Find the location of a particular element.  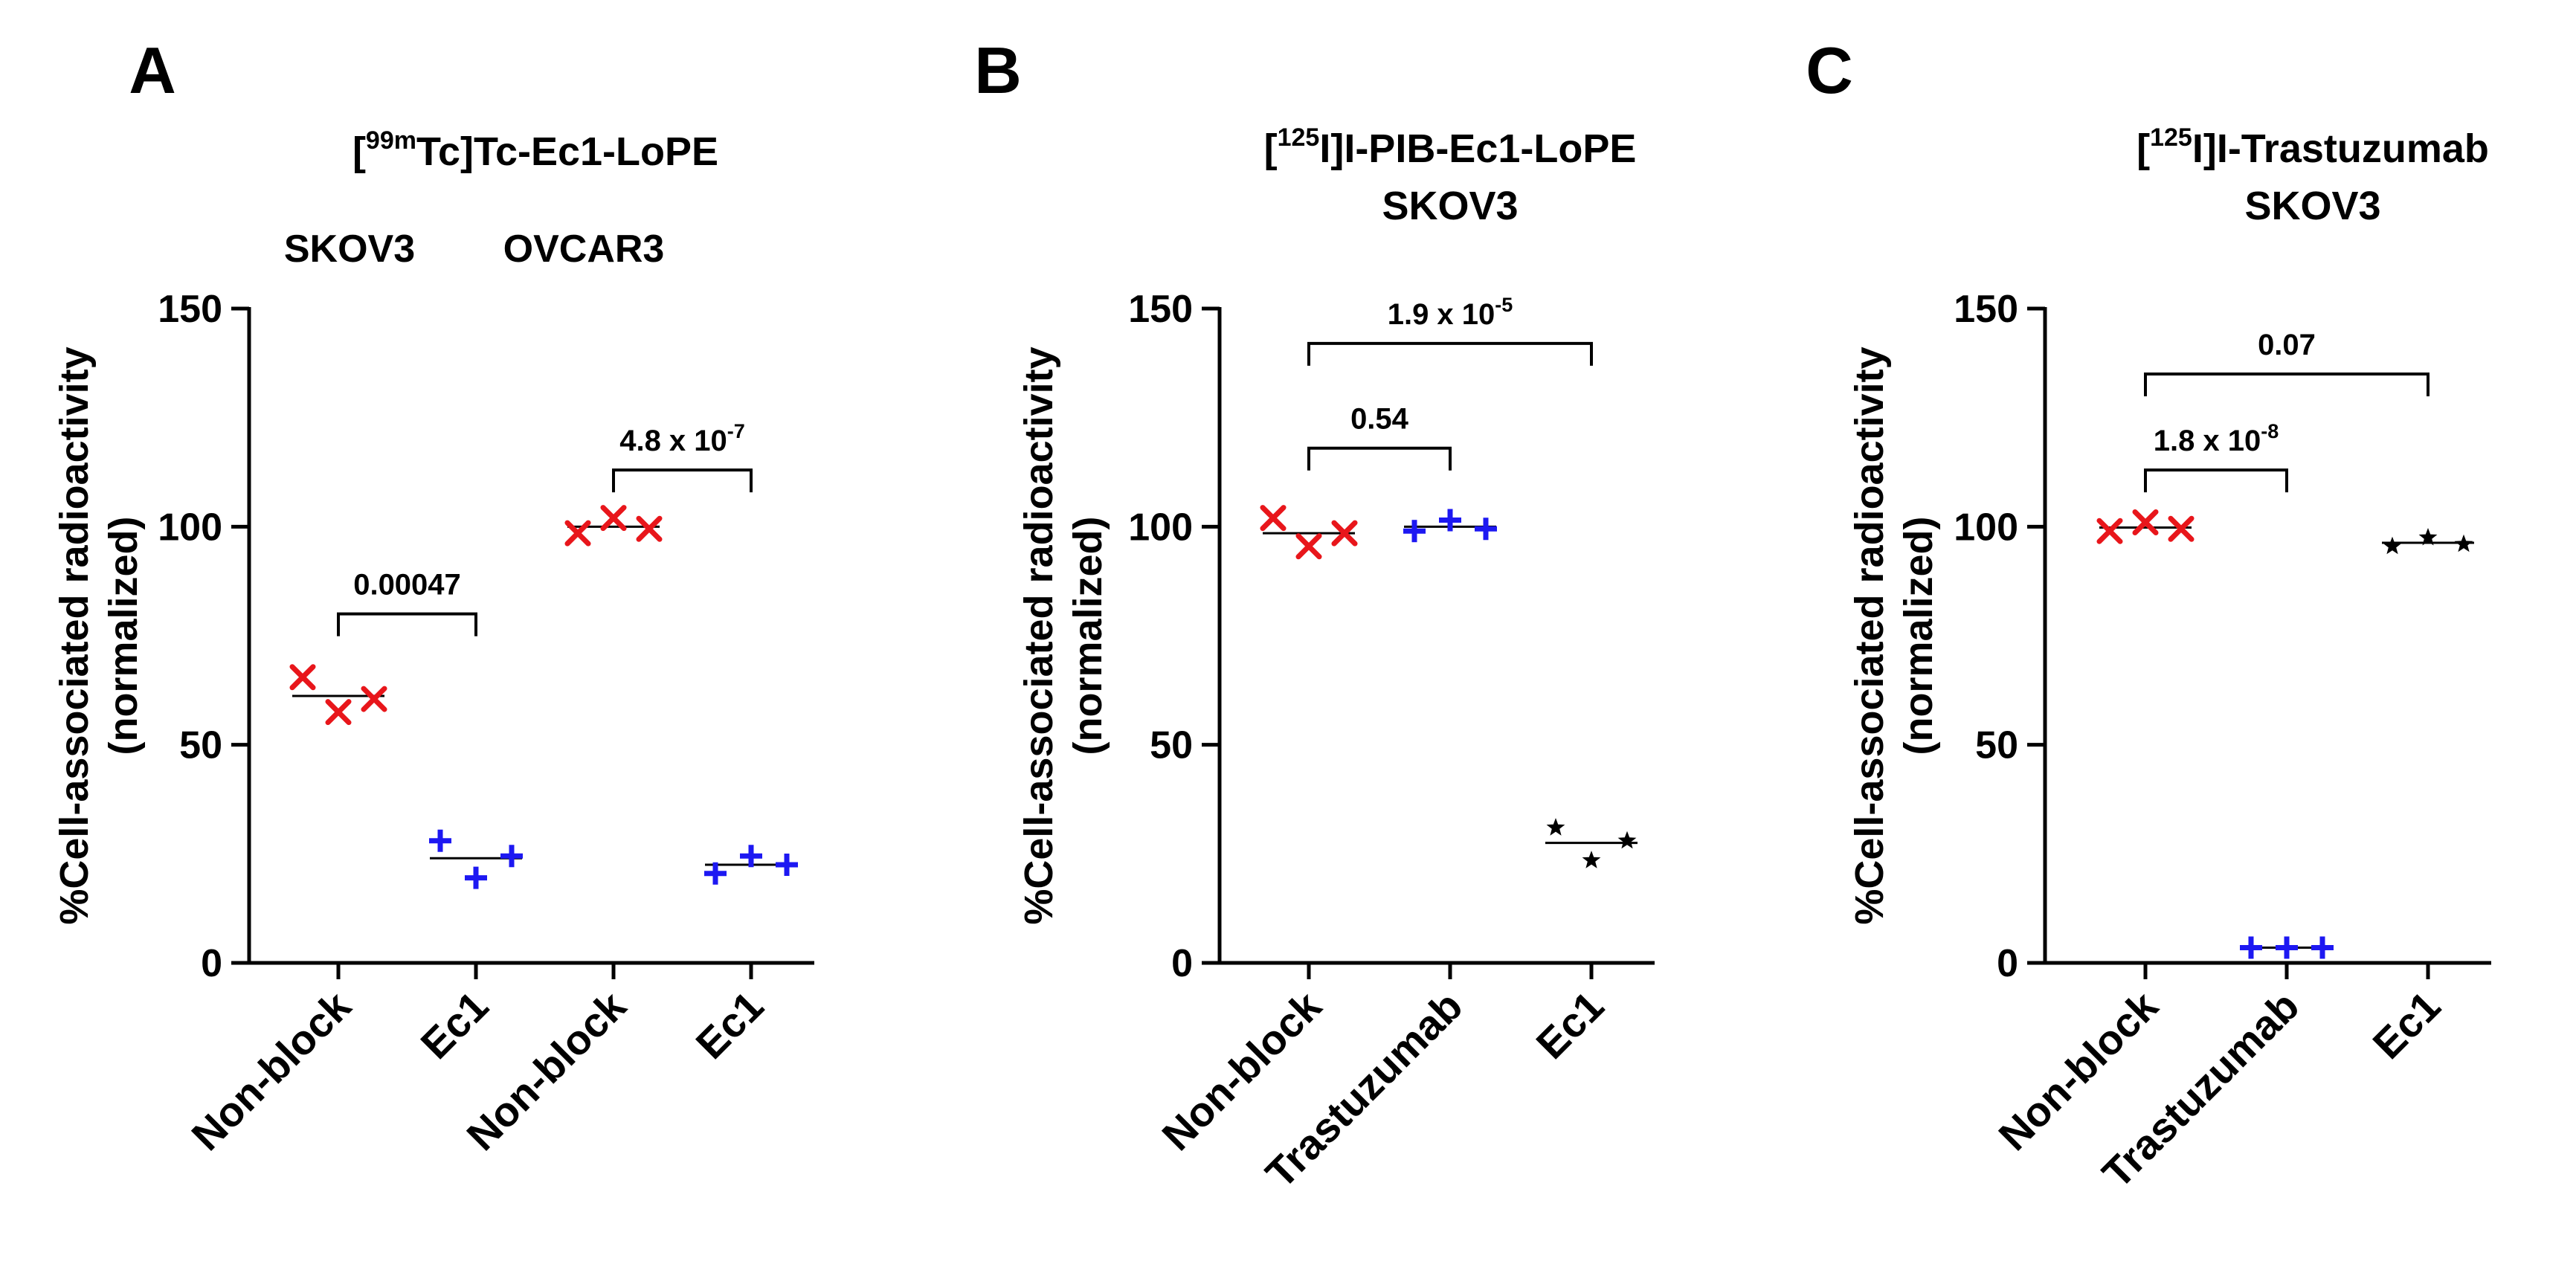

p-value-label: 4.8 x 10⁻⁷ is located at coordinates (682, 439).